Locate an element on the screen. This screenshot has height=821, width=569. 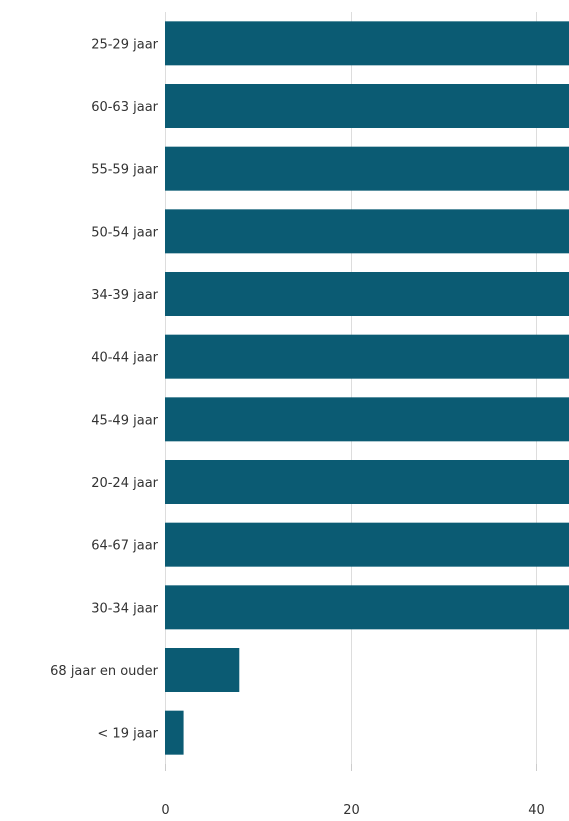
category-label-9: 30-34 jaar is located at coordinates (124, 608).